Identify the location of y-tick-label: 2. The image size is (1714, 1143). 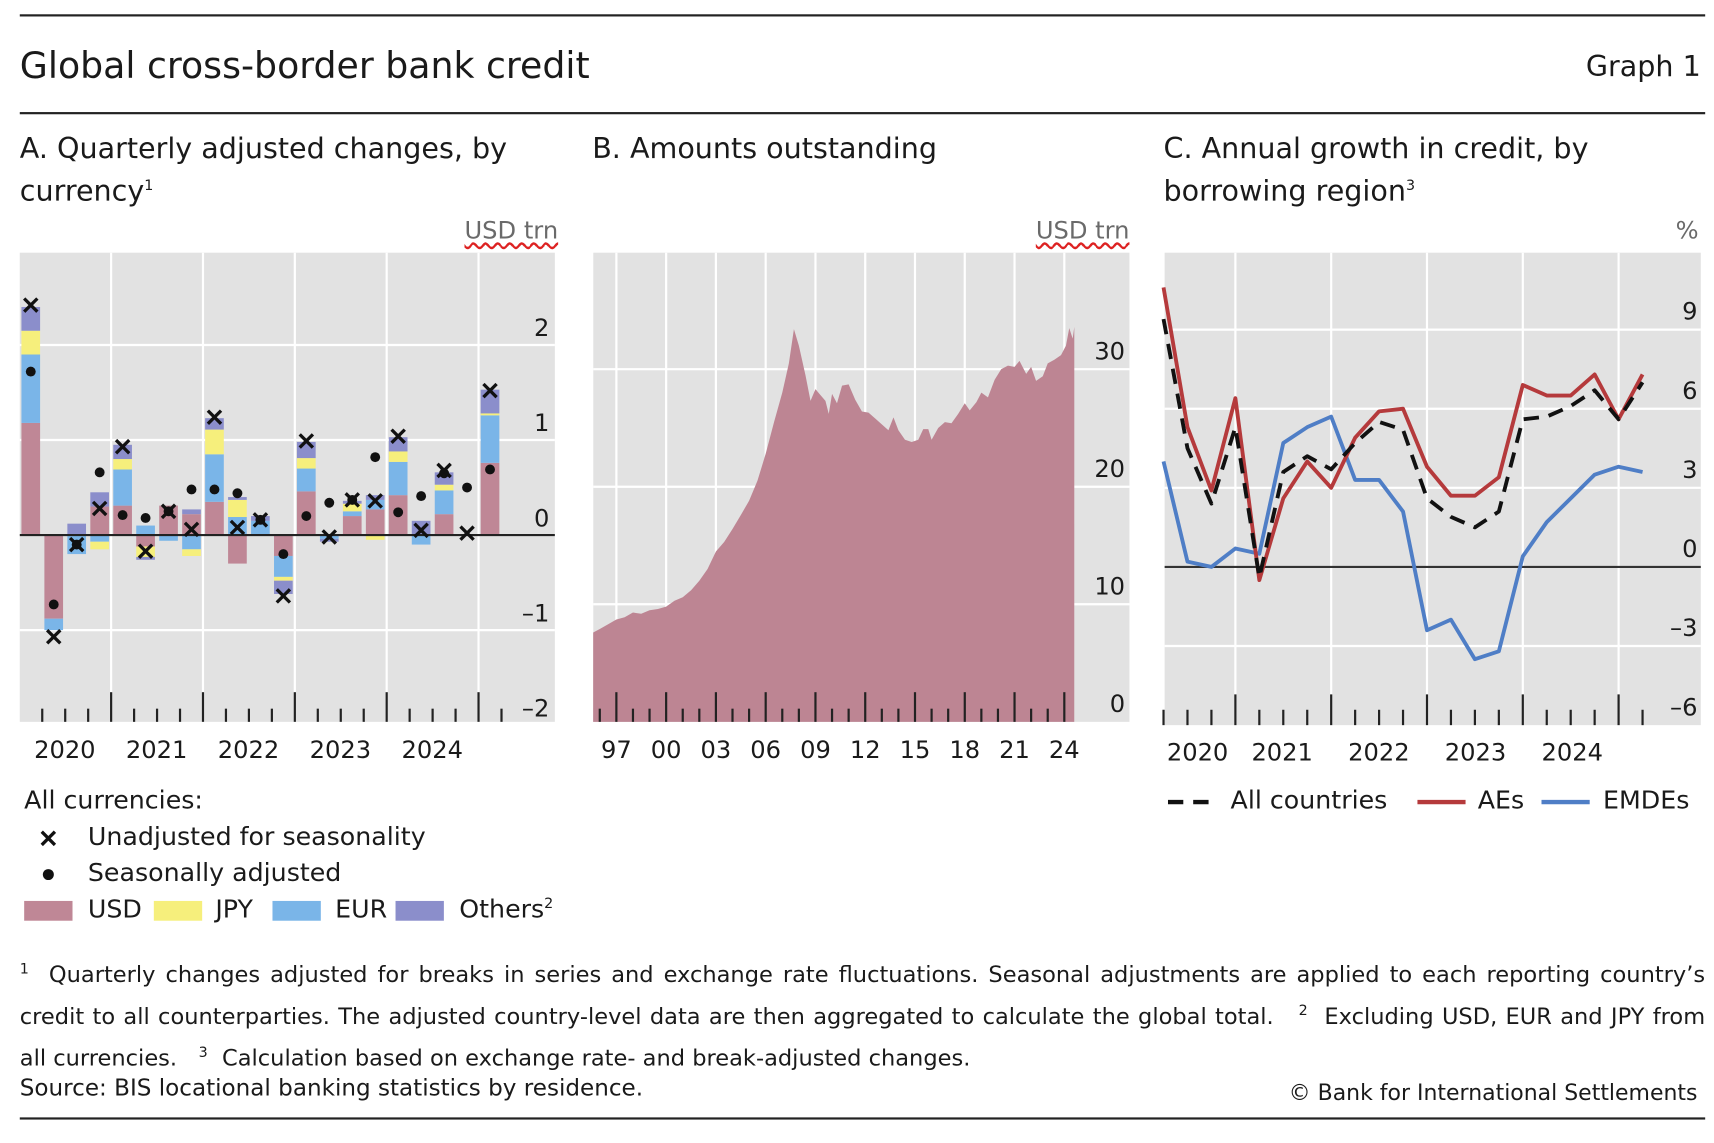
(541, 328).